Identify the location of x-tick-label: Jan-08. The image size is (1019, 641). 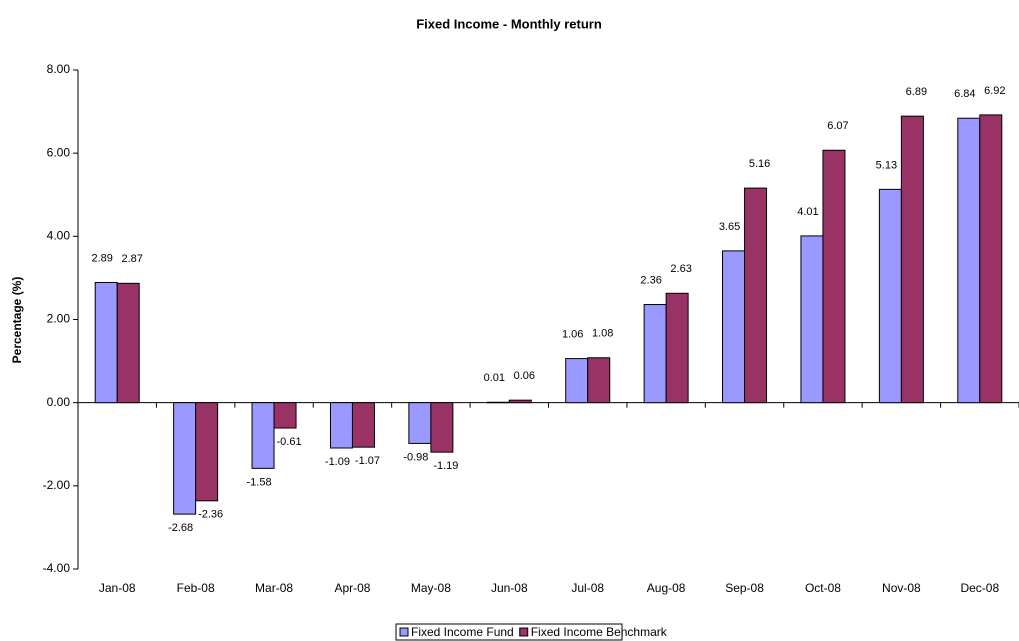
(117, 588).